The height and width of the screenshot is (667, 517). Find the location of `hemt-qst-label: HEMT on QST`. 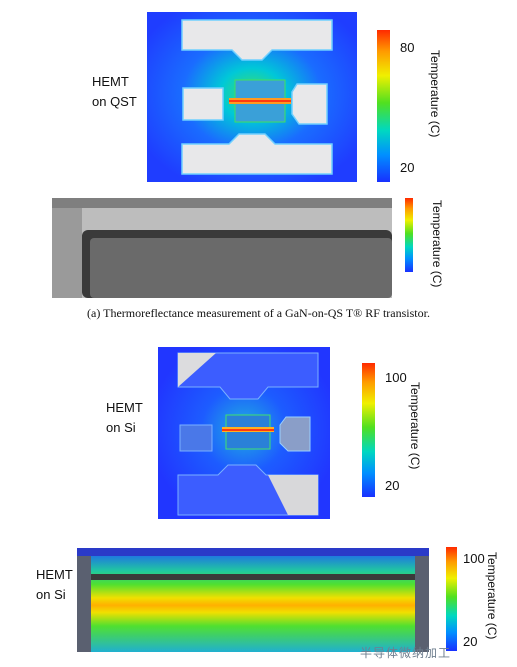

hemt-qst-label: HEMT on QST is located at coordinates (114, 91).